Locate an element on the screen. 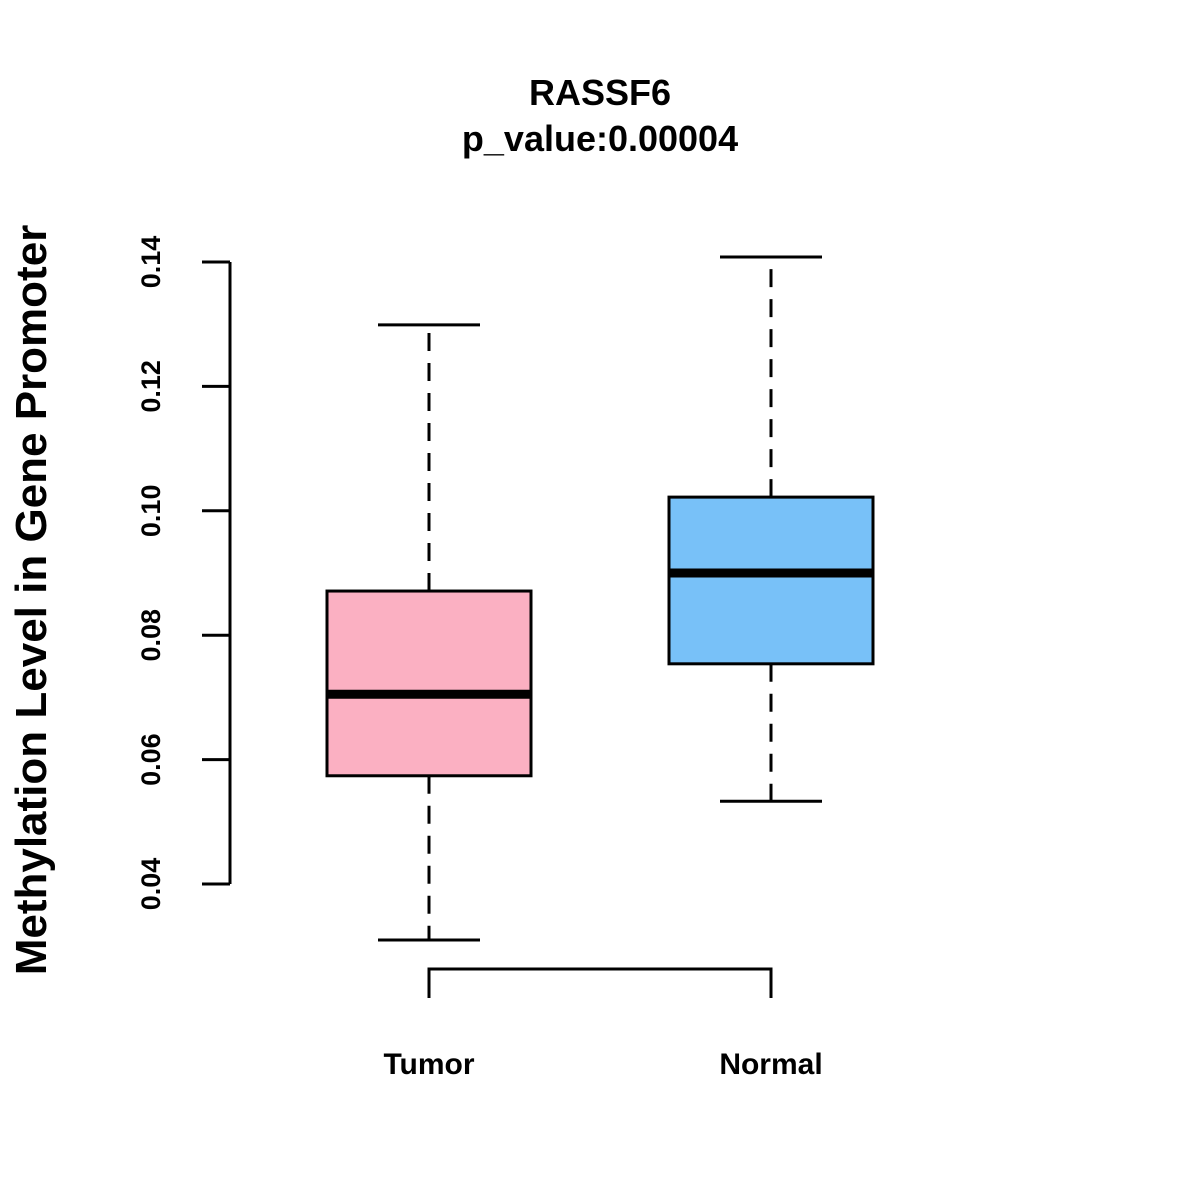 This screenshot has width=1200, height=1200. y-tick-label: 0.10 is located at coordinates (151, 511).